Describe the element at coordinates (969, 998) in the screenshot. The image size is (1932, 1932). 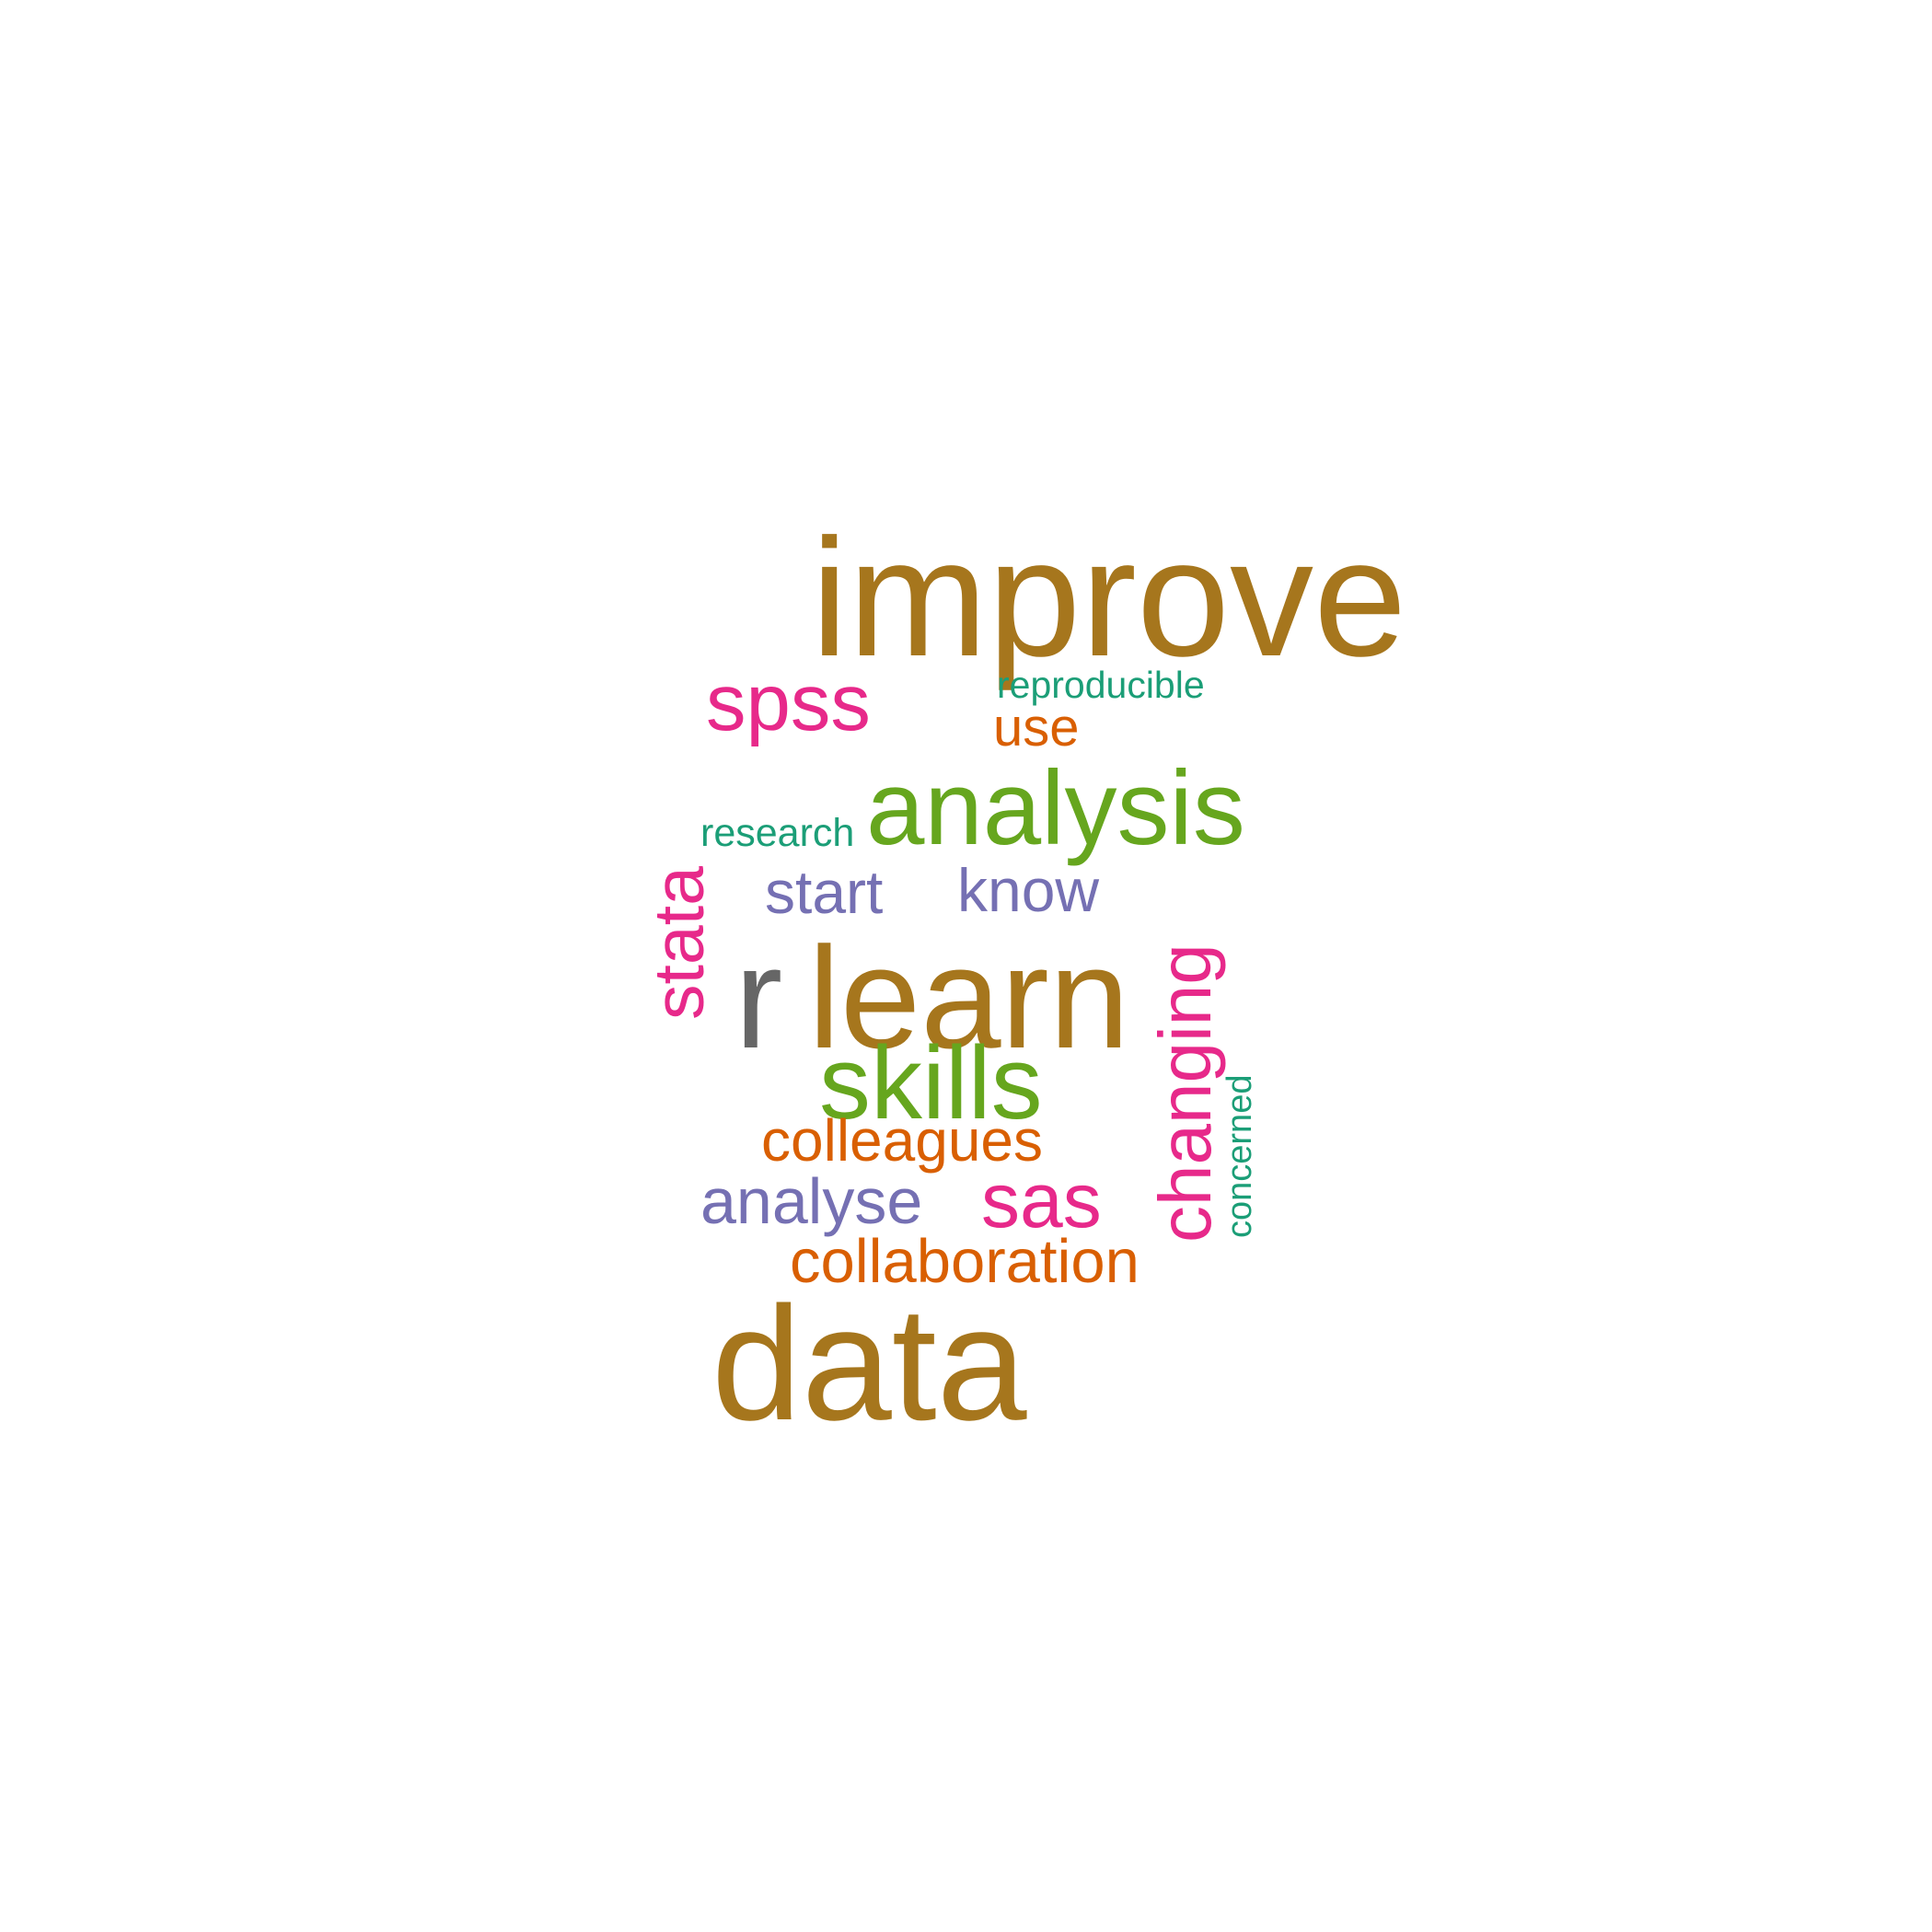
I see `word-learn: learn` at that location.